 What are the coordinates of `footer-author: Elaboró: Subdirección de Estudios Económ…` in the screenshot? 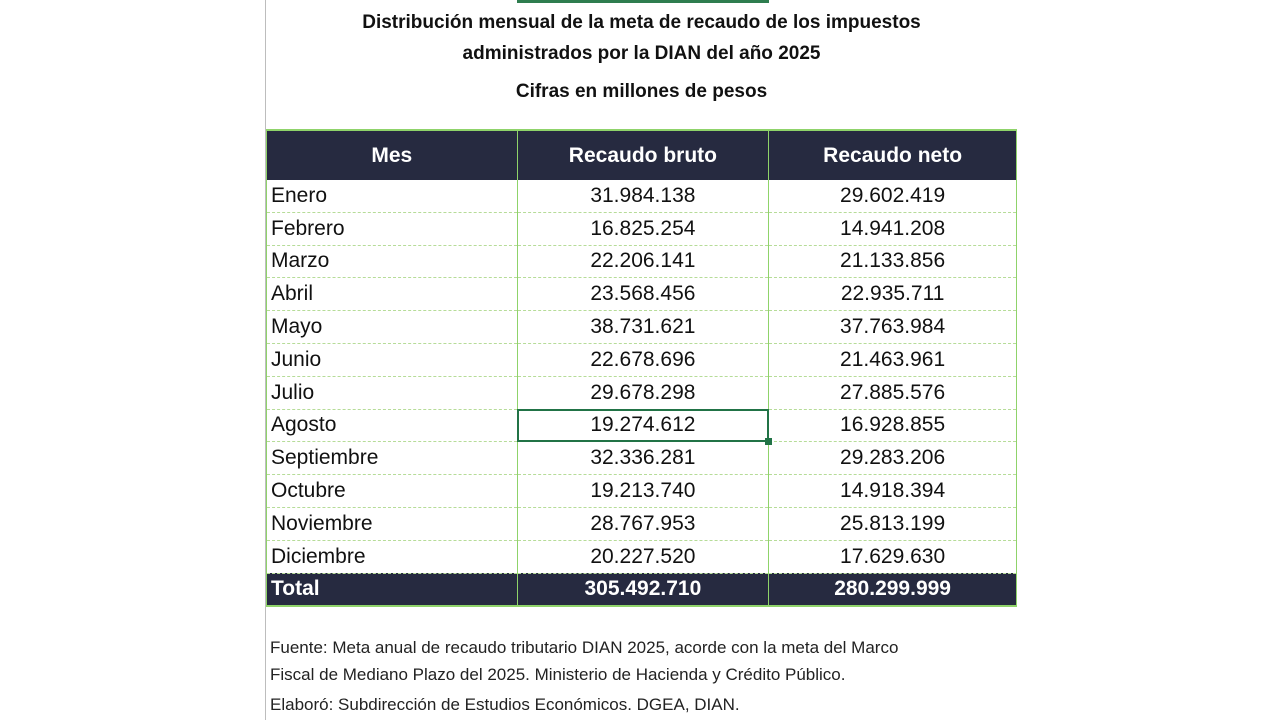 It's located at (505, 704).